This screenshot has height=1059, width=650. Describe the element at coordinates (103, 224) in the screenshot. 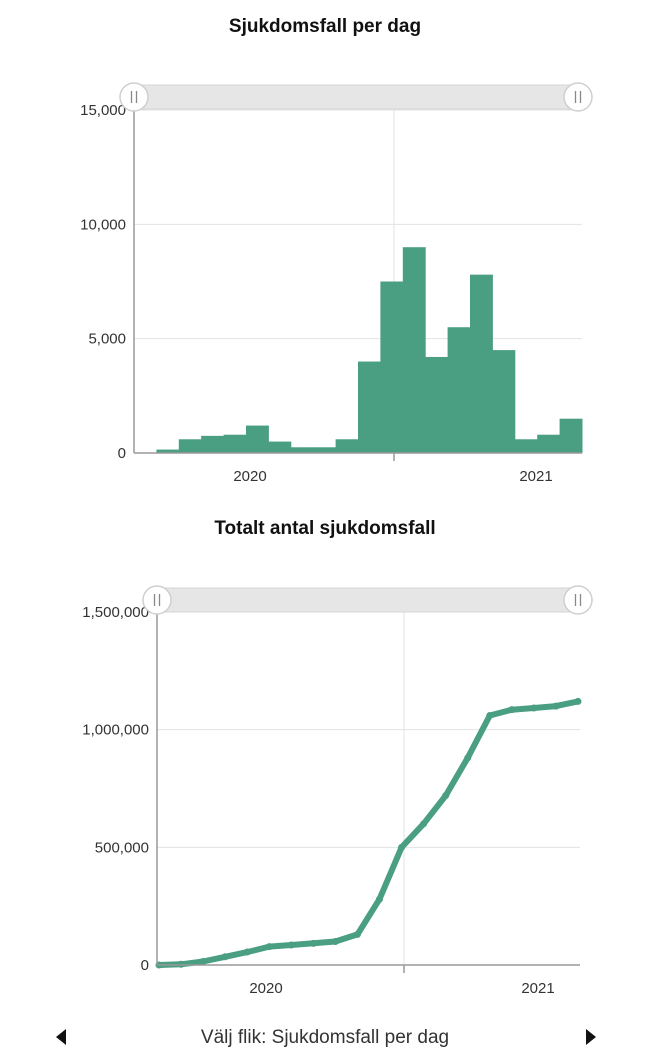

I see `y-tick-label: 10,000` at that location.